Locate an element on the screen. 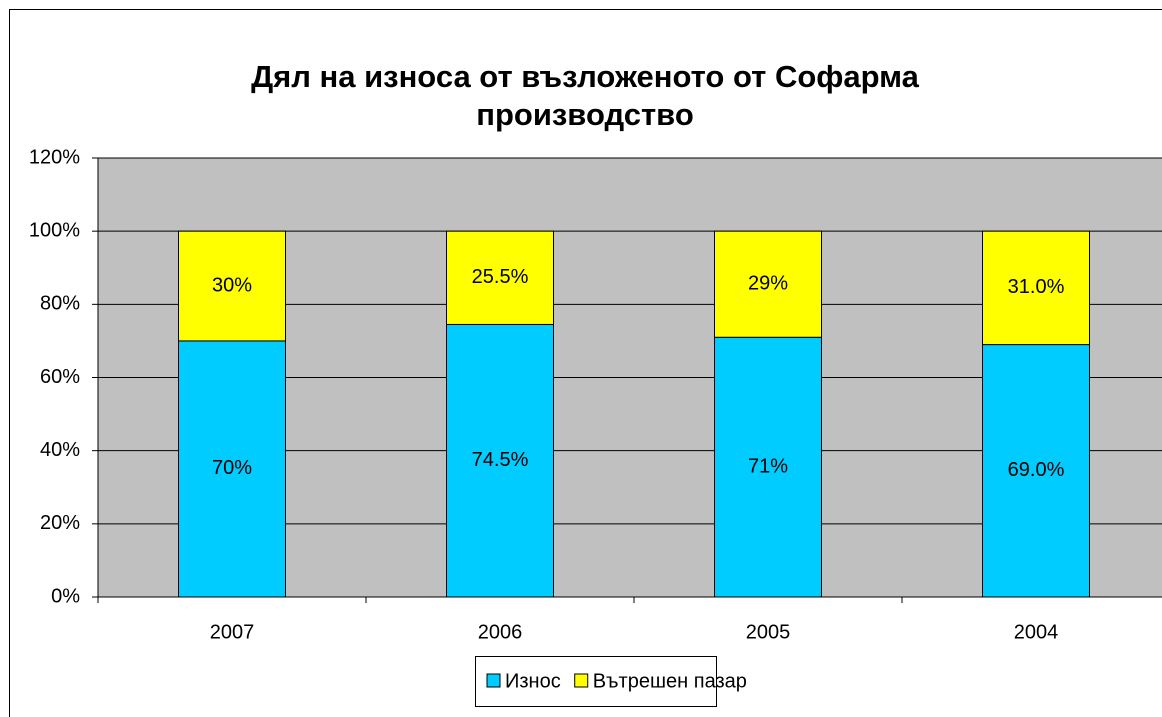  y-tick-label: 120% is located at coordinates (54, 157).